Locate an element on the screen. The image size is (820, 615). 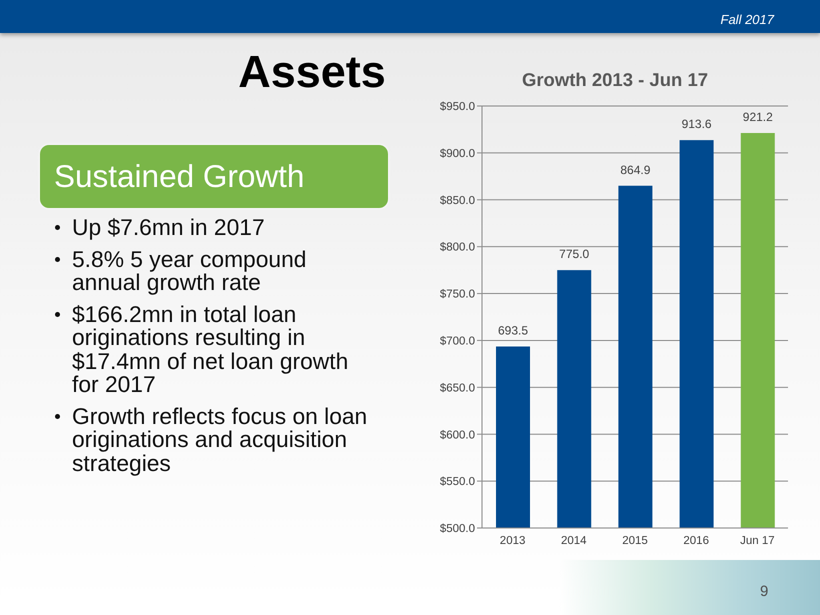
y-tick-label: $800.0 is located at coordinates (457, 248).